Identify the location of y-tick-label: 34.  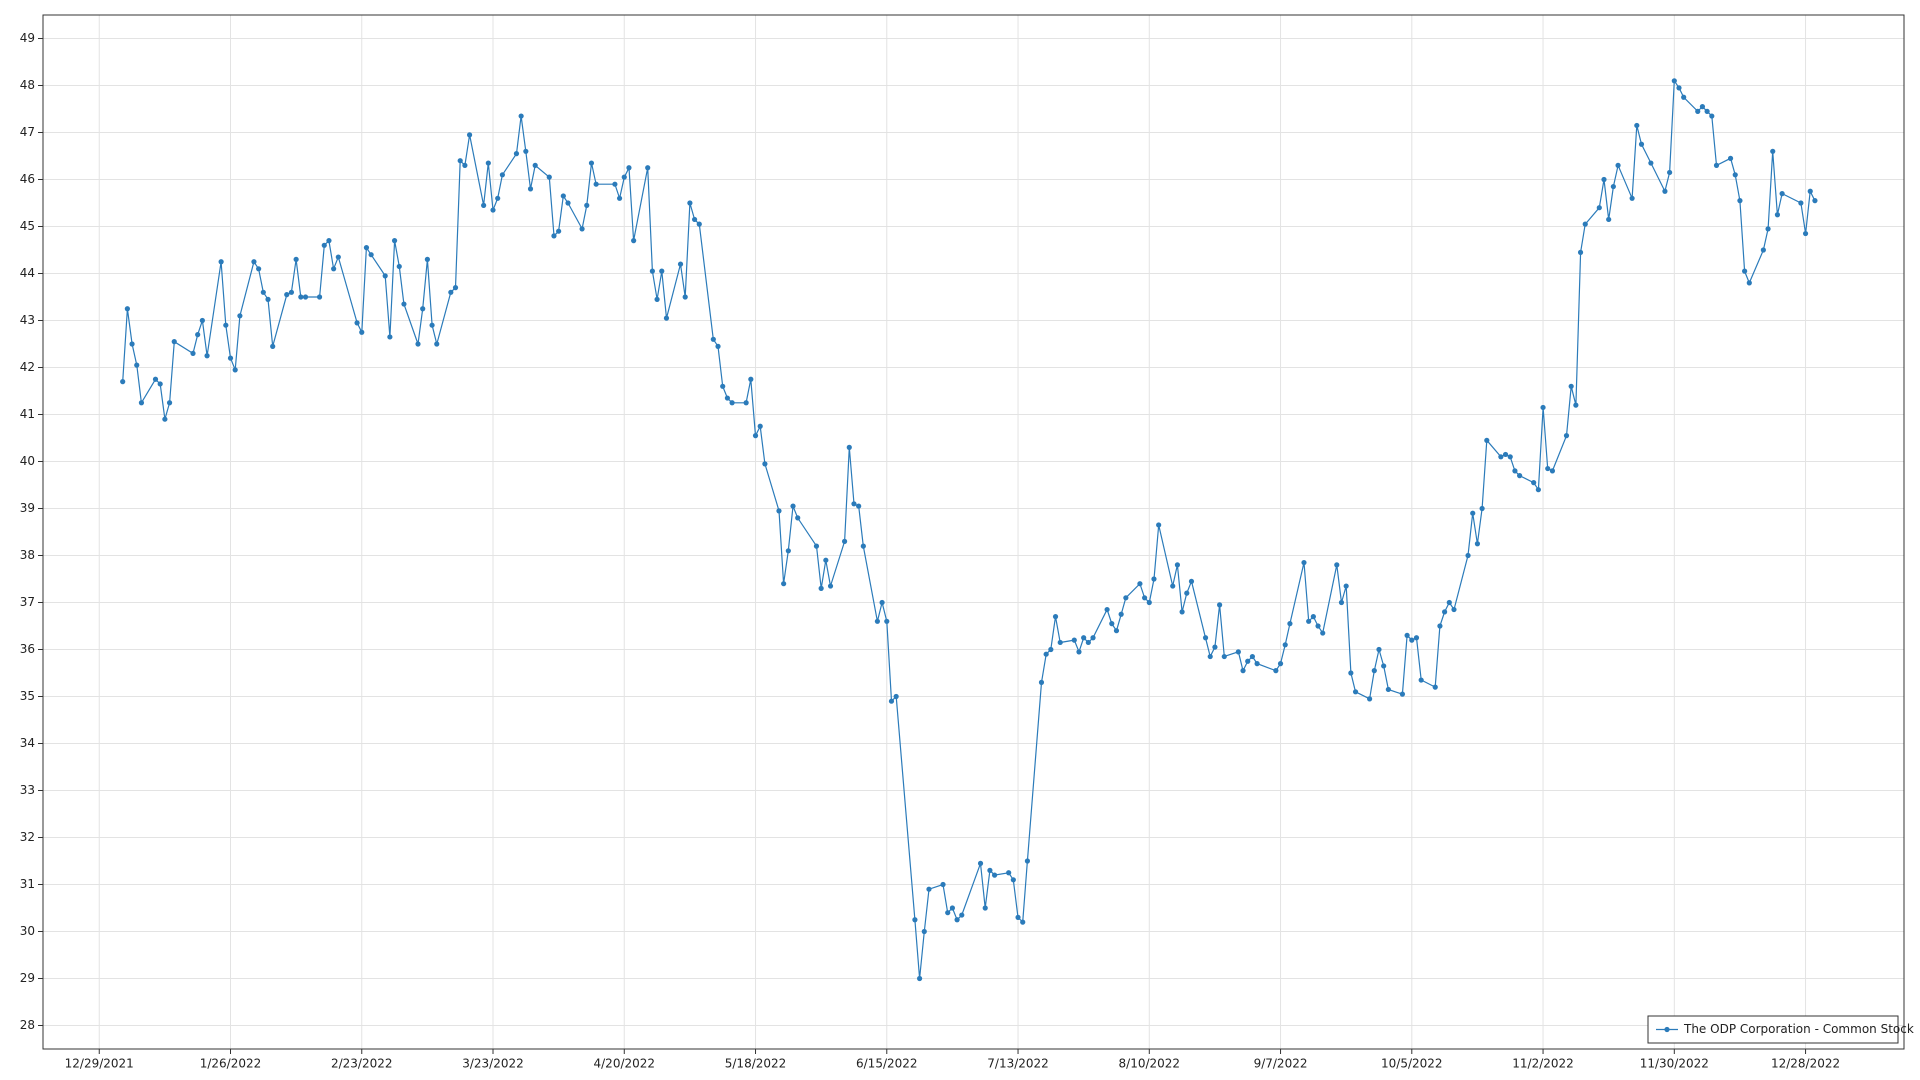
(27, 743).